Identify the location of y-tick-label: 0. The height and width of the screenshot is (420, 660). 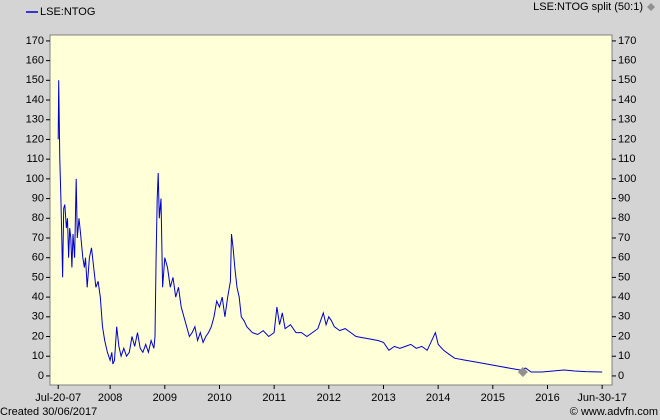
(41, 376).